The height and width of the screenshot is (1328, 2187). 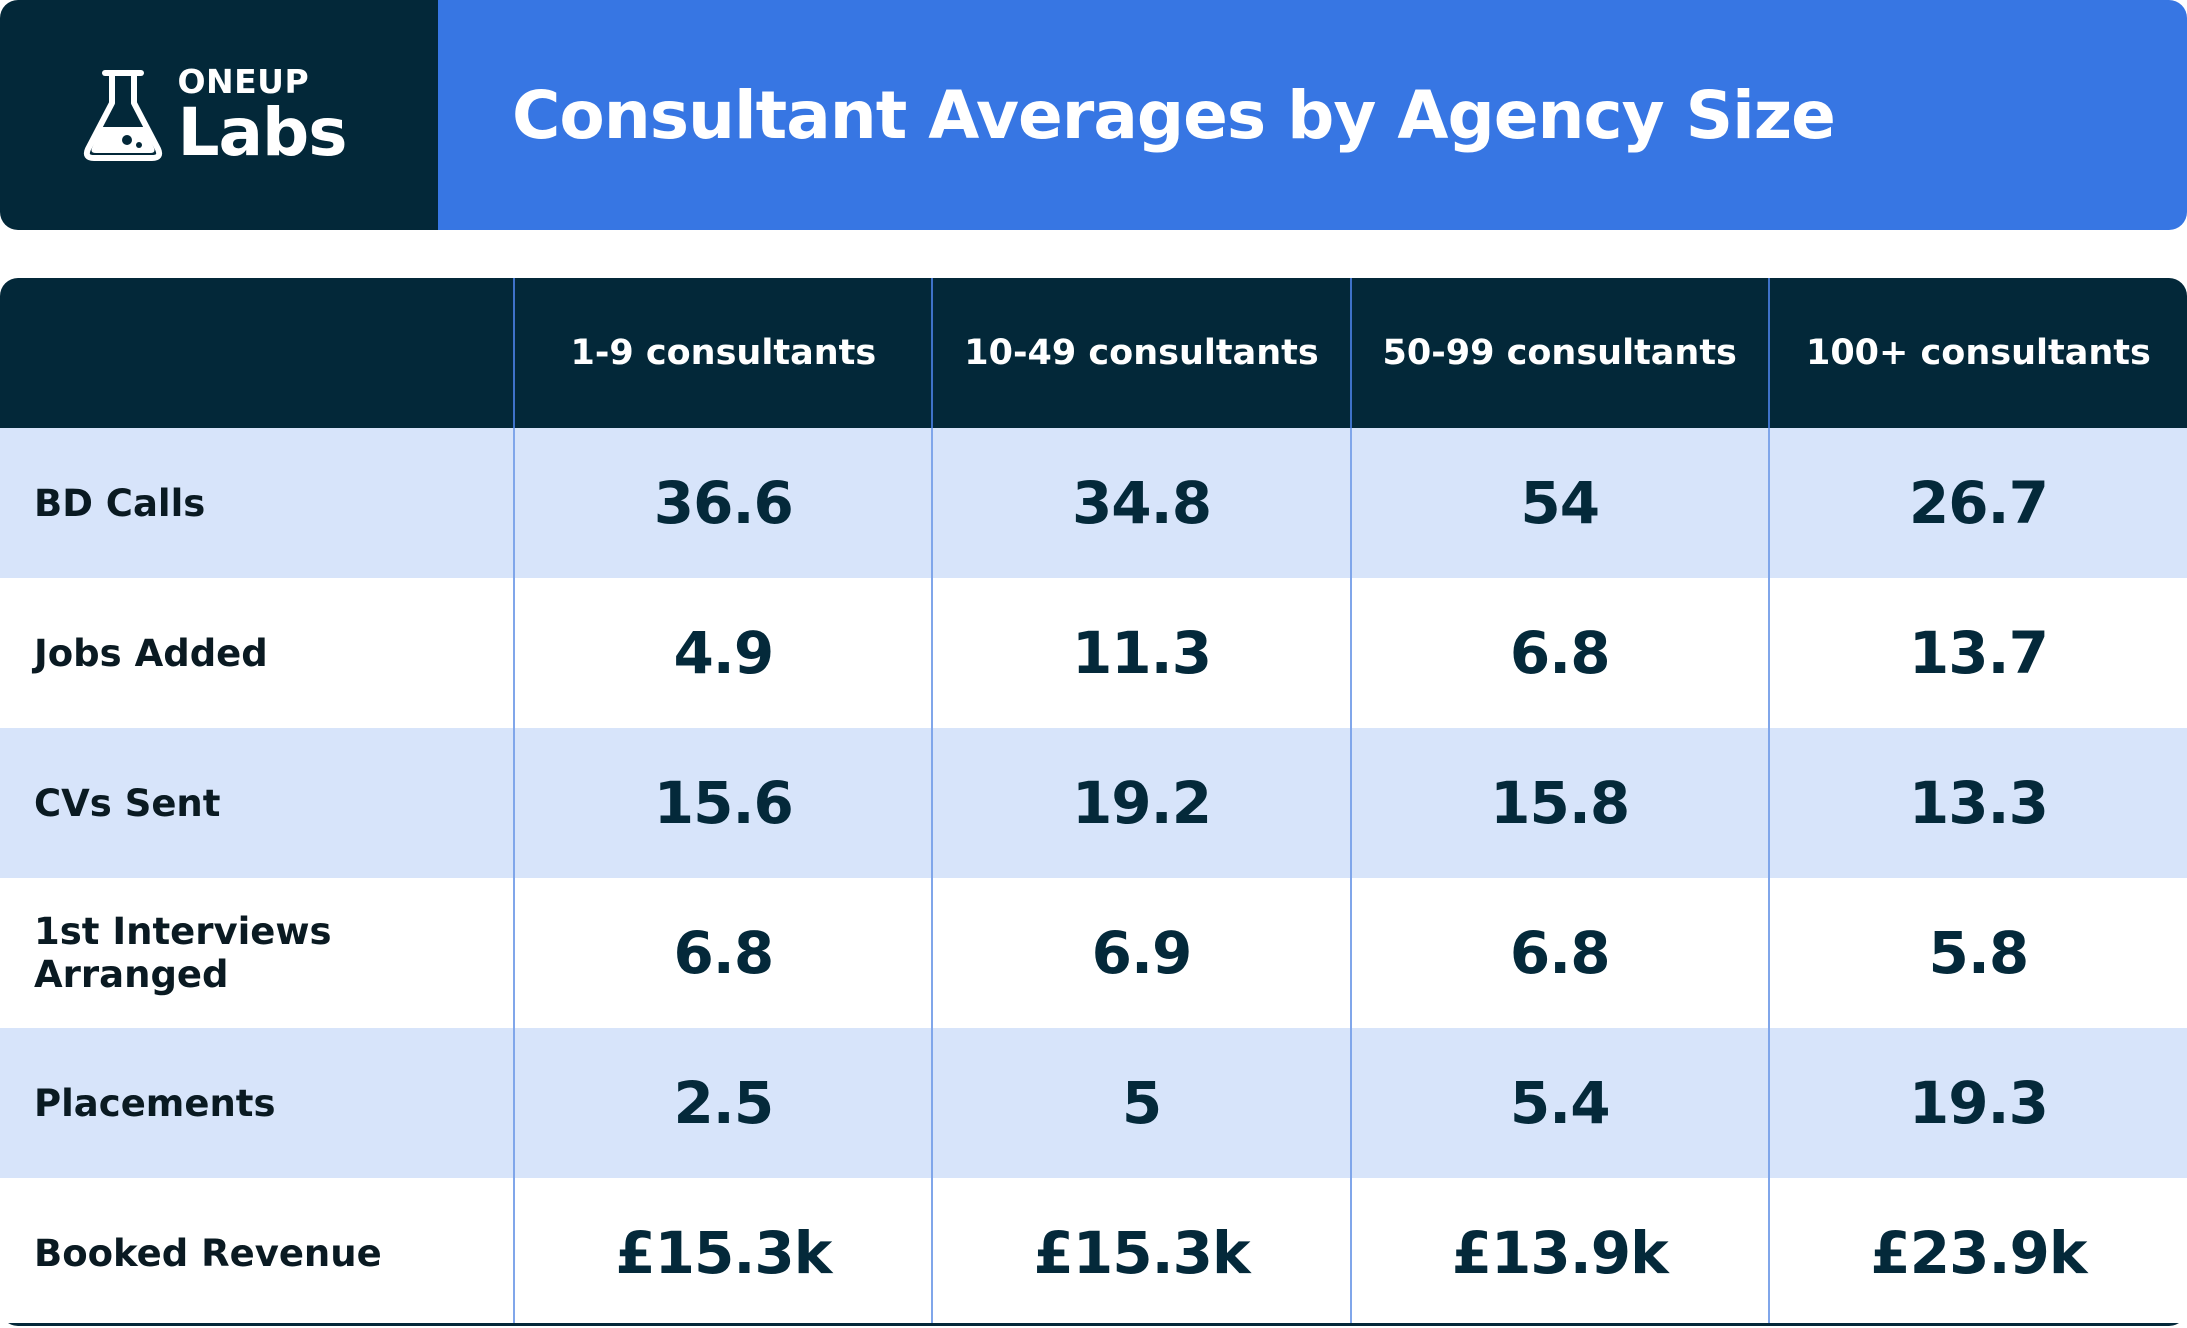 What do you see at coordinates (1977, 1103) in the screenshot?
I see `data-cell: 19.3` at bounding box center [1977, 1103].